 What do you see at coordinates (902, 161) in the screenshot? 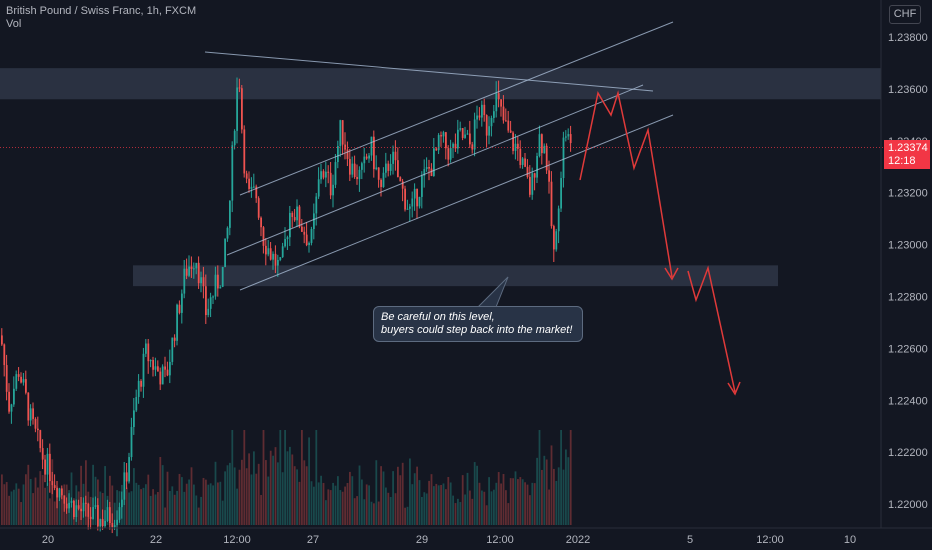
I see `bar-countdown: 12:18` at bounding box center [902, 161].